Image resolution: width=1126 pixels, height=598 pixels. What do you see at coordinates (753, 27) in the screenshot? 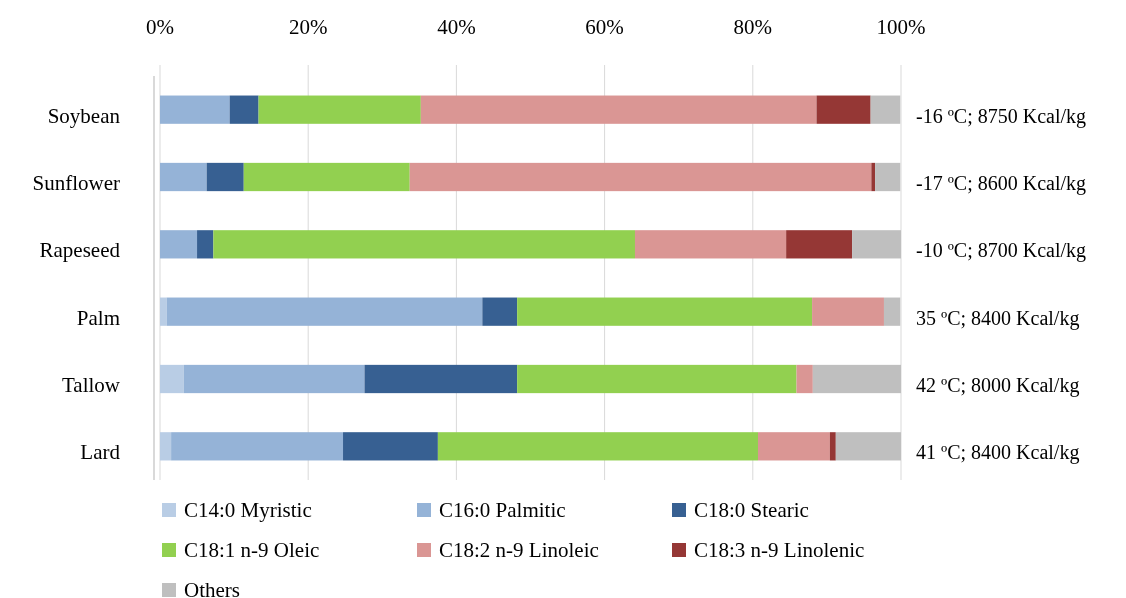
I see `x-tick-label: 80%` at bounding box center [753, 27].